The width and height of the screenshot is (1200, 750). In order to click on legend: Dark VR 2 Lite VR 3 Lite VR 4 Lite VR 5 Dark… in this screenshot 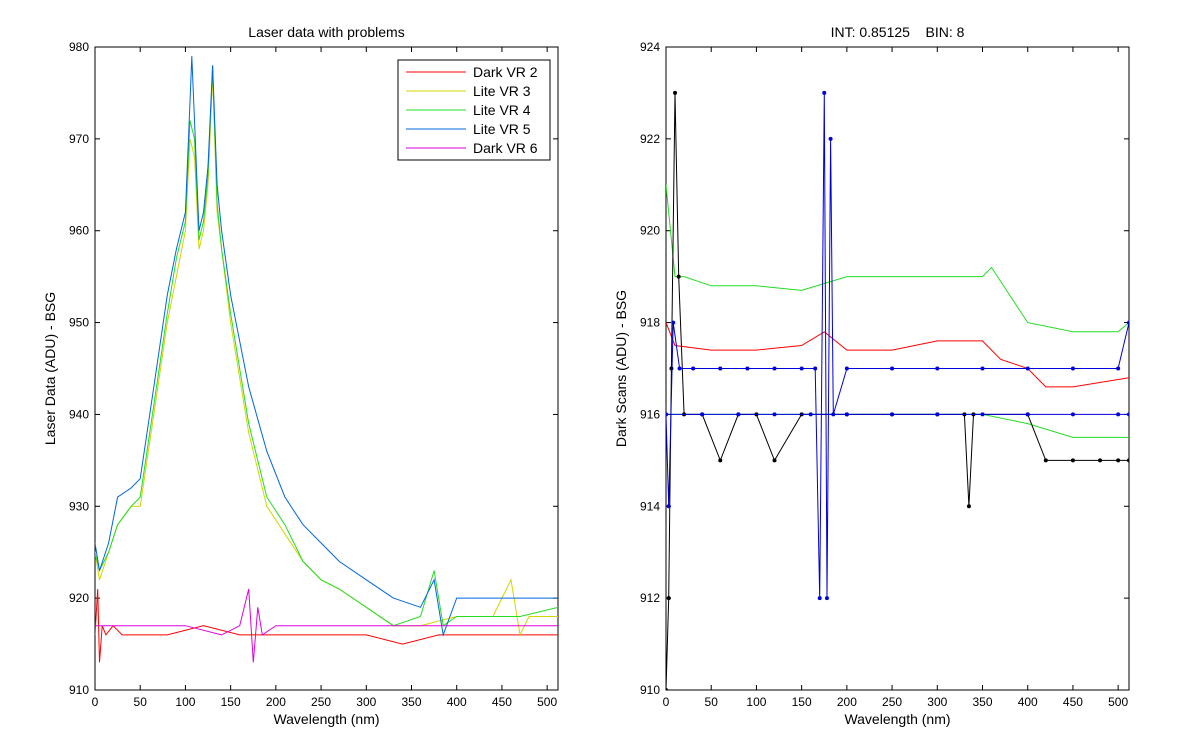, I will do `click(474, 110)`.